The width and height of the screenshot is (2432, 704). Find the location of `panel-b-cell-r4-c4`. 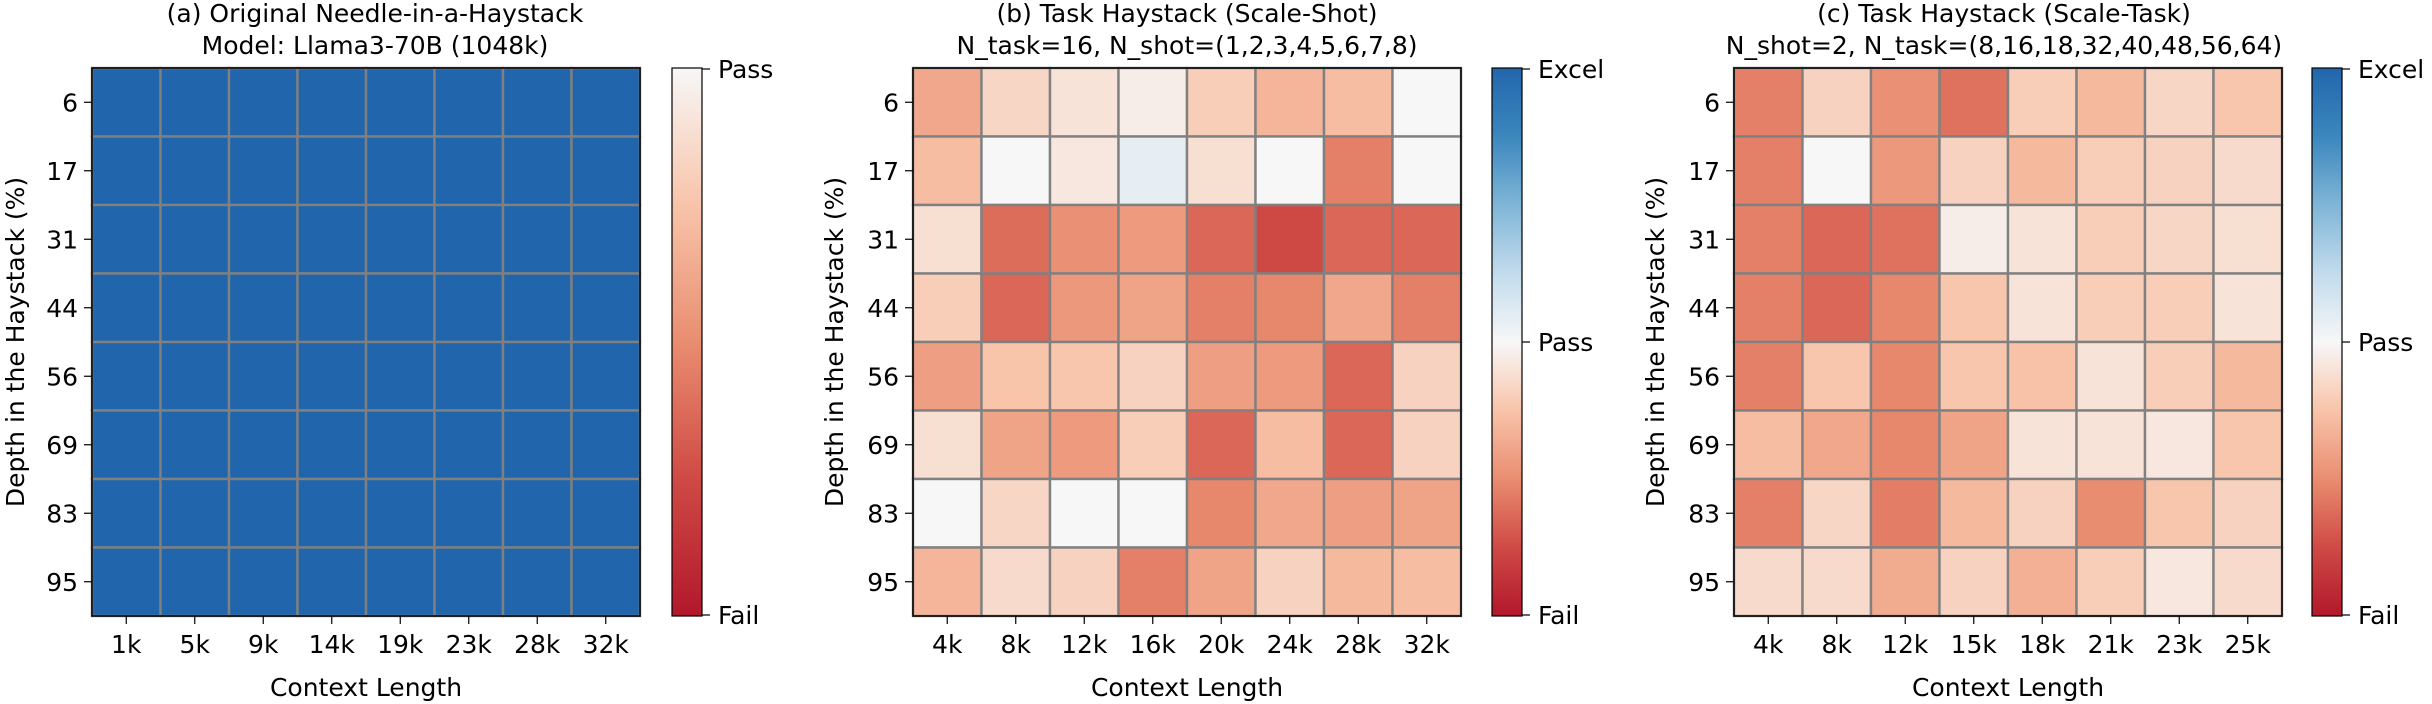

panel-b-cell-r4-c4 is located at coordinates (1221, 376).